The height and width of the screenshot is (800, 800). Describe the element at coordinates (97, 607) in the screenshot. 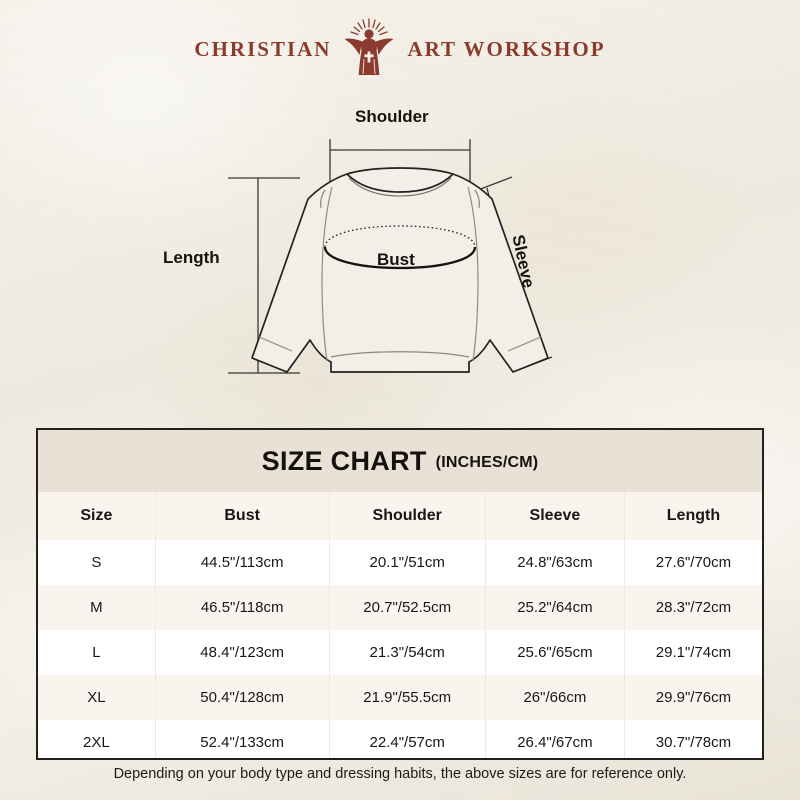

I see `cell-size: M` at that location.